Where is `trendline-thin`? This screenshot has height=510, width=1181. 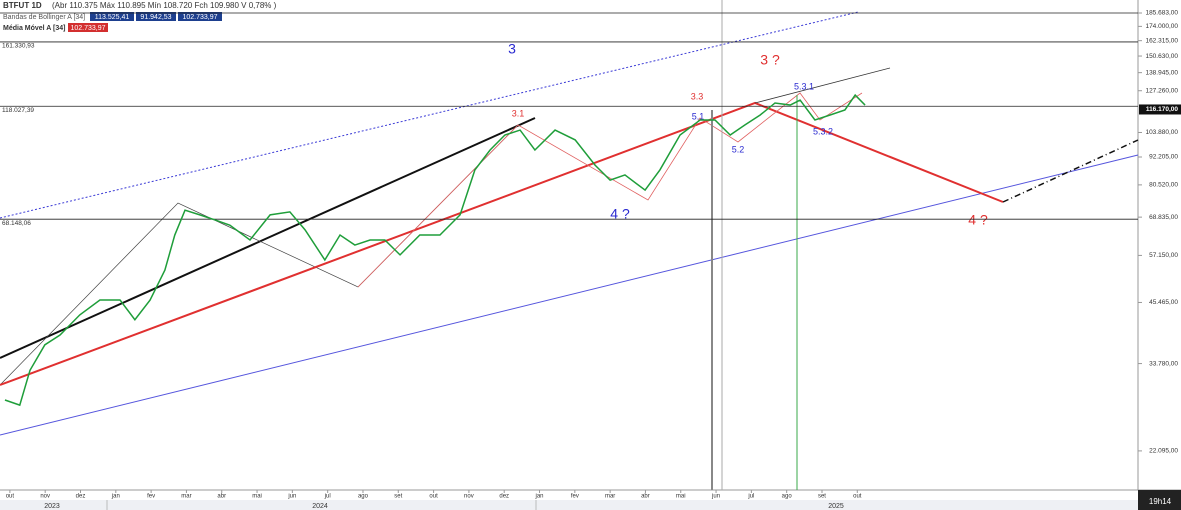
trendline-thin is located at coordinates (822, 85).